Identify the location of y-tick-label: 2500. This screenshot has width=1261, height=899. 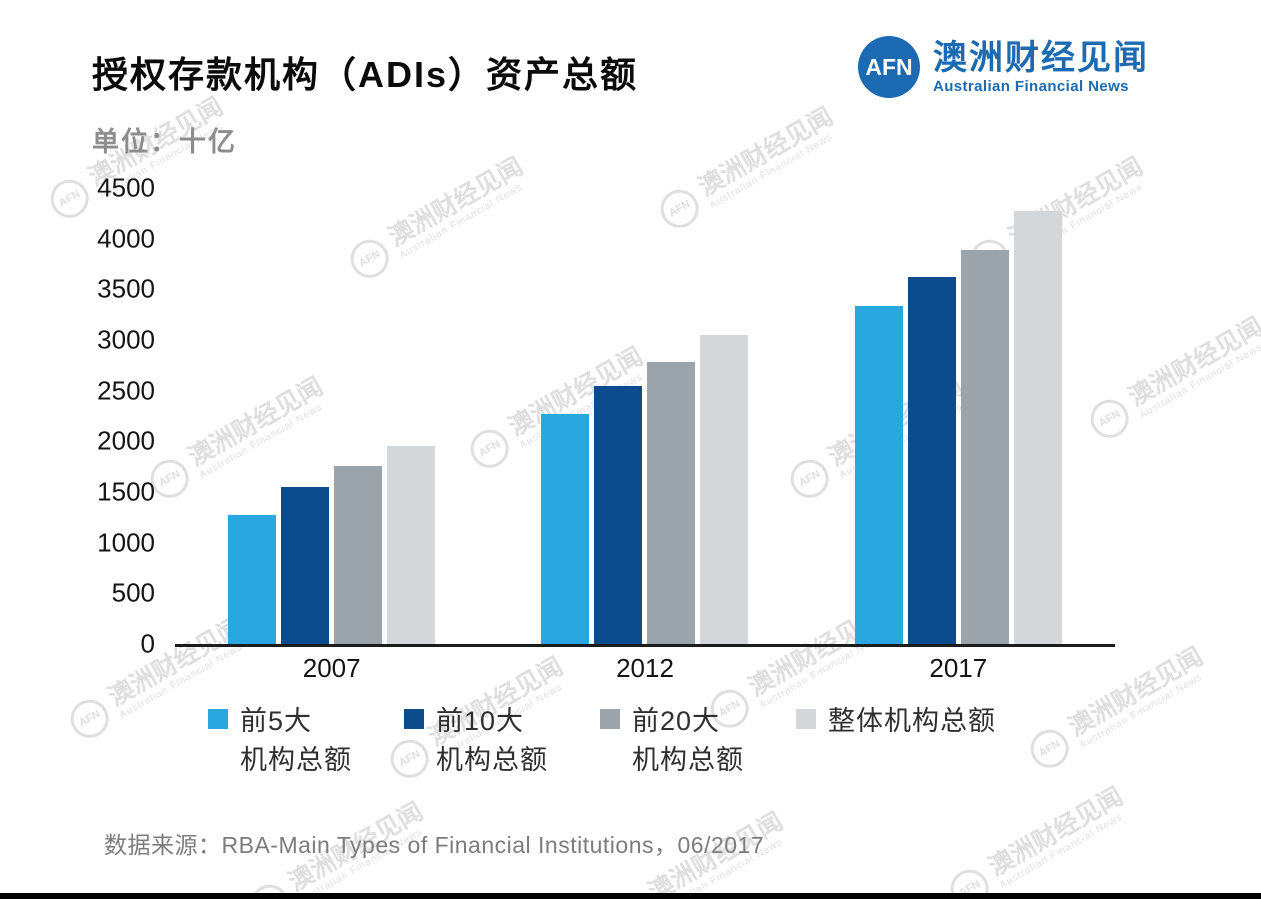
(126, 390).